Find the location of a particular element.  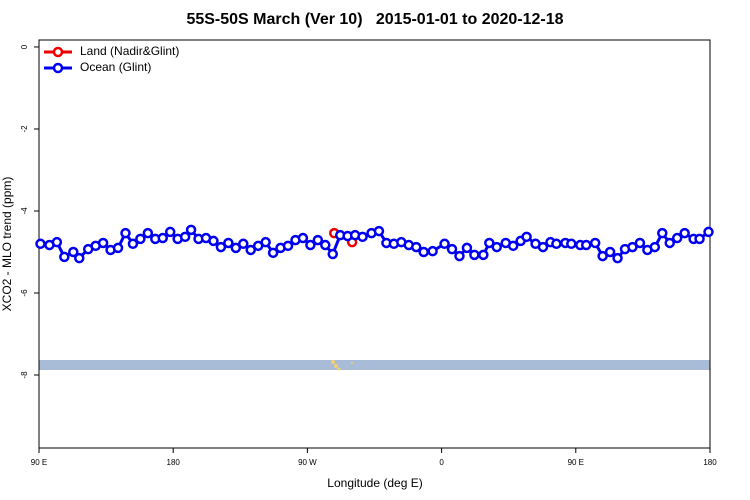

x-tick-label: 90 W is located at coordinates (307, 462).